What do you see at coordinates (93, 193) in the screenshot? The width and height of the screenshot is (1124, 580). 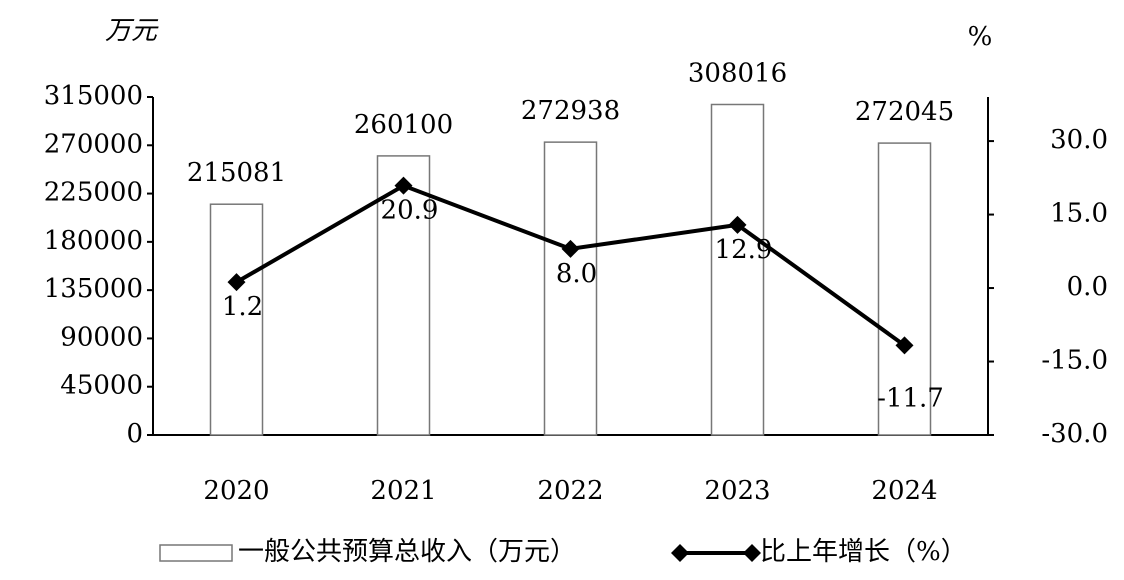 I see `y-tick-label: 225000` at bounding box center [93, 193].